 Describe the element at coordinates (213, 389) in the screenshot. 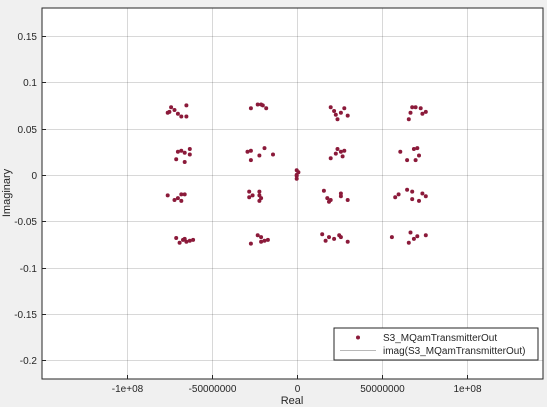

I see `x-tick-label: -50000000` at that location.